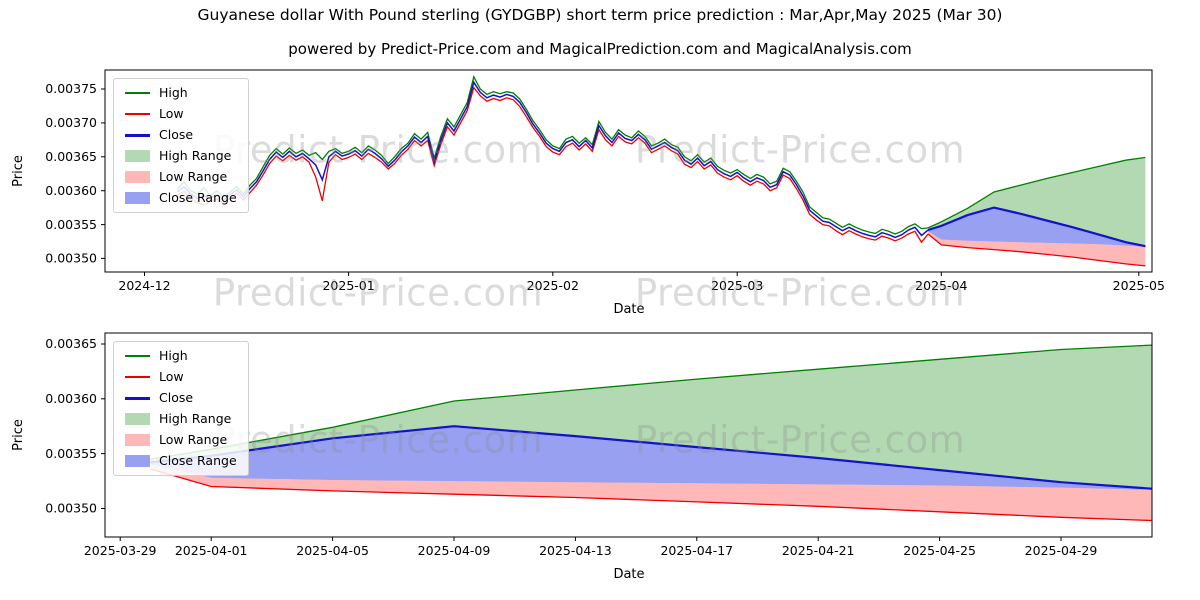  What do you see at coordinates (553, 285) in the screenshot?
I see `svg-text: 2025-02` at bounding box center [553, 285].